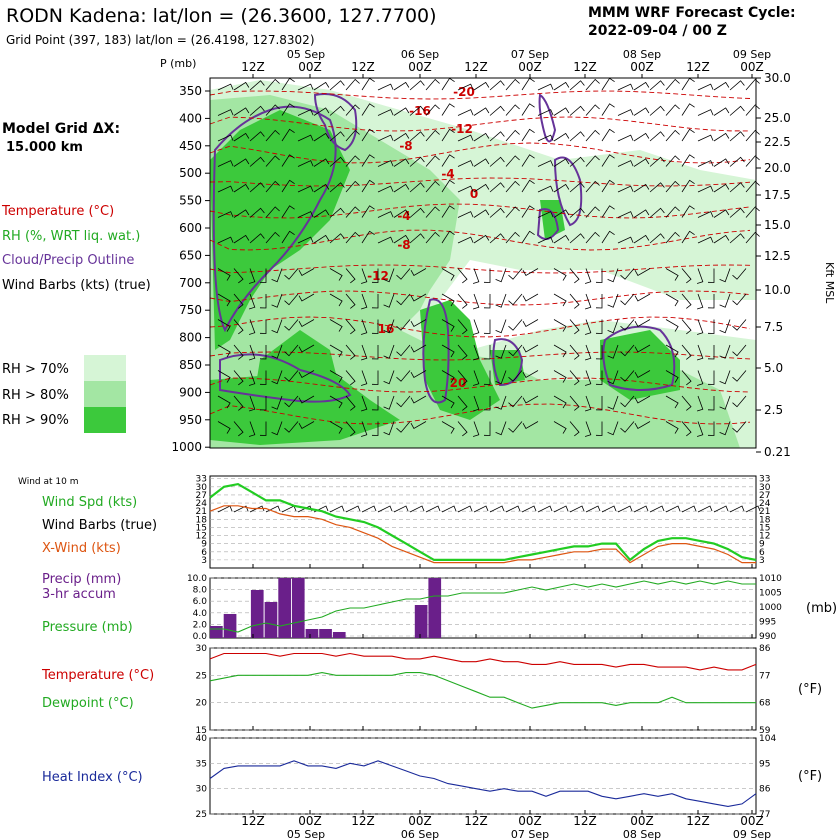 The width and height of the screenshot is (840, 840). I want to click on rh80-swatch, so click(105, 394).